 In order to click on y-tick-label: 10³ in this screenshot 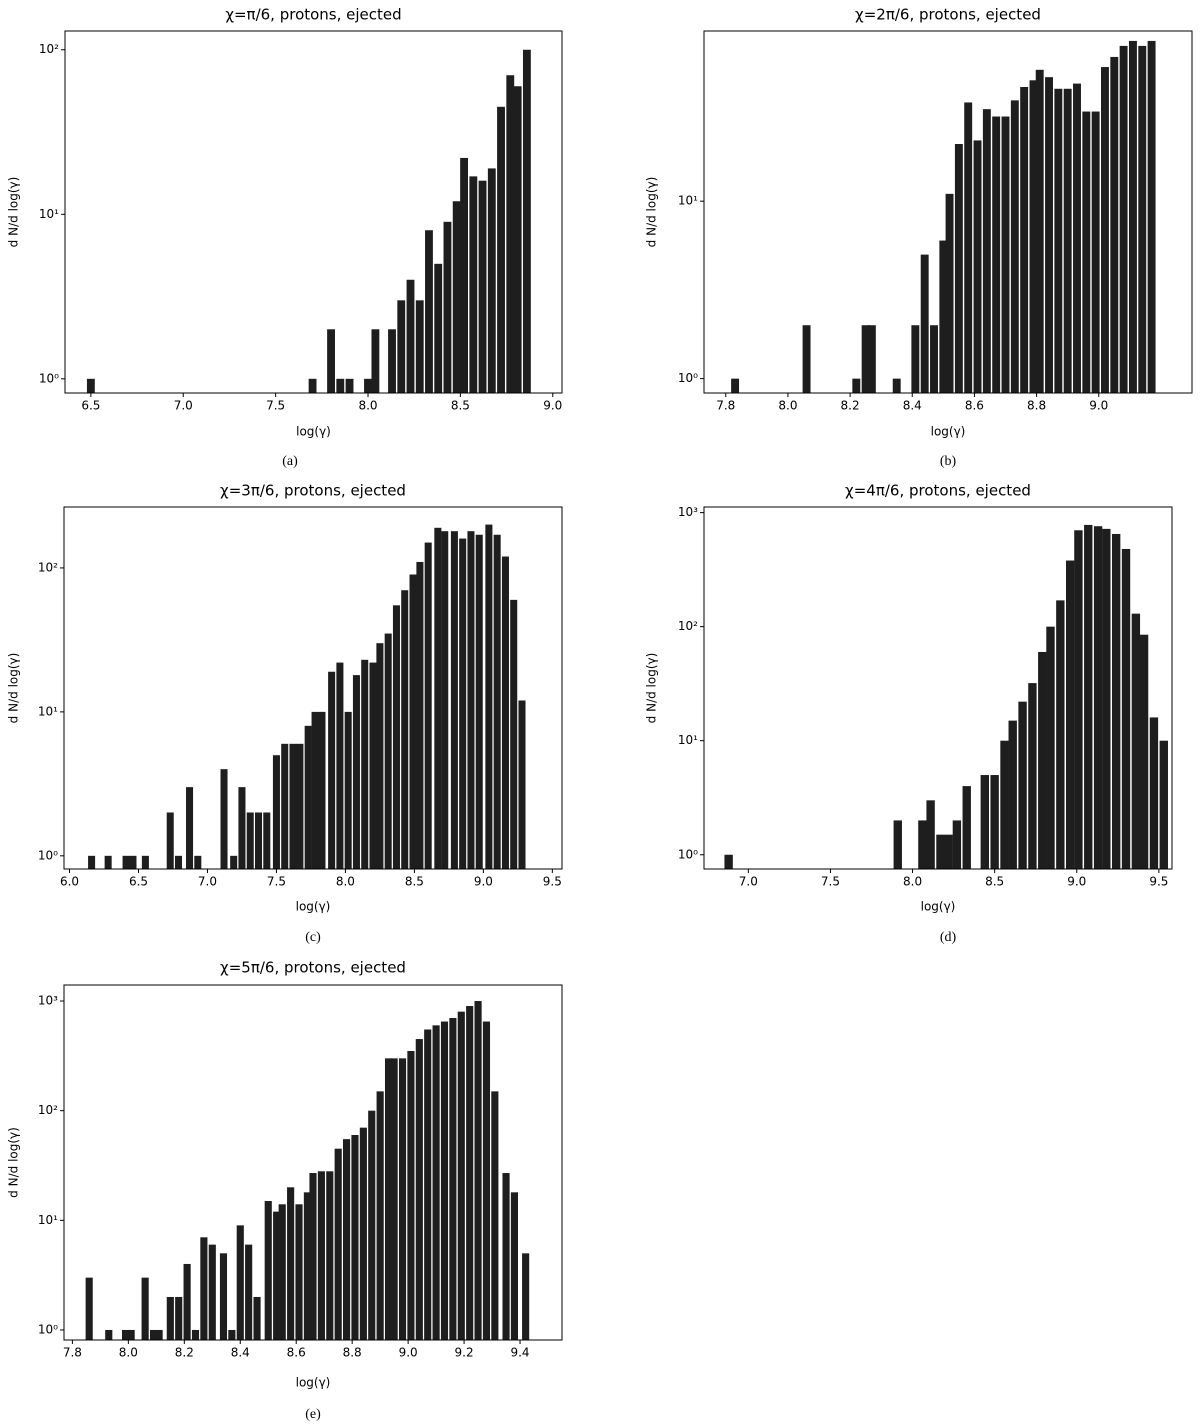, I will do `click(688, 512)`.